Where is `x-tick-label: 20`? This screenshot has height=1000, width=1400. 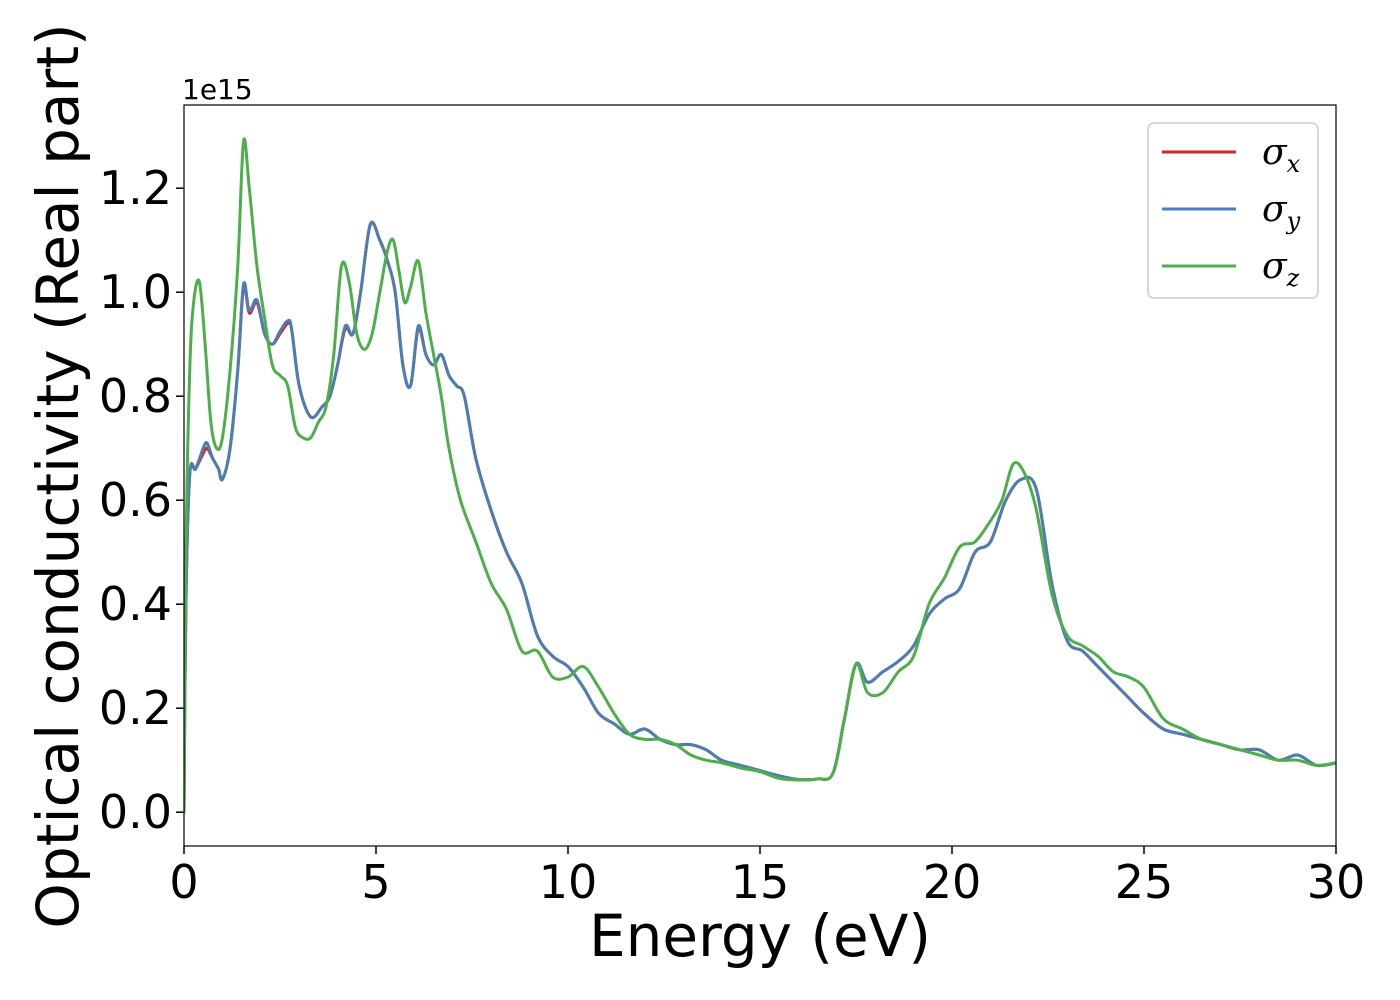
x-tick-label: 20 is located at coordinates (952, 882).